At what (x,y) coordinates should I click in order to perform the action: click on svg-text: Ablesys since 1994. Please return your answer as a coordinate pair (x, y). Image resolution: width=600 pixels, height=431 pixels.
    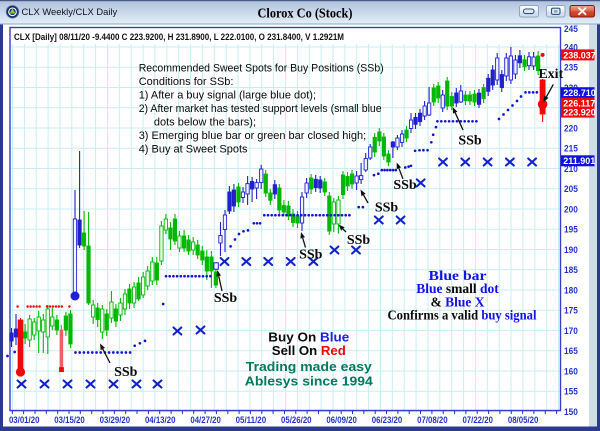
    Looking at the image, I should click on (309, 381).